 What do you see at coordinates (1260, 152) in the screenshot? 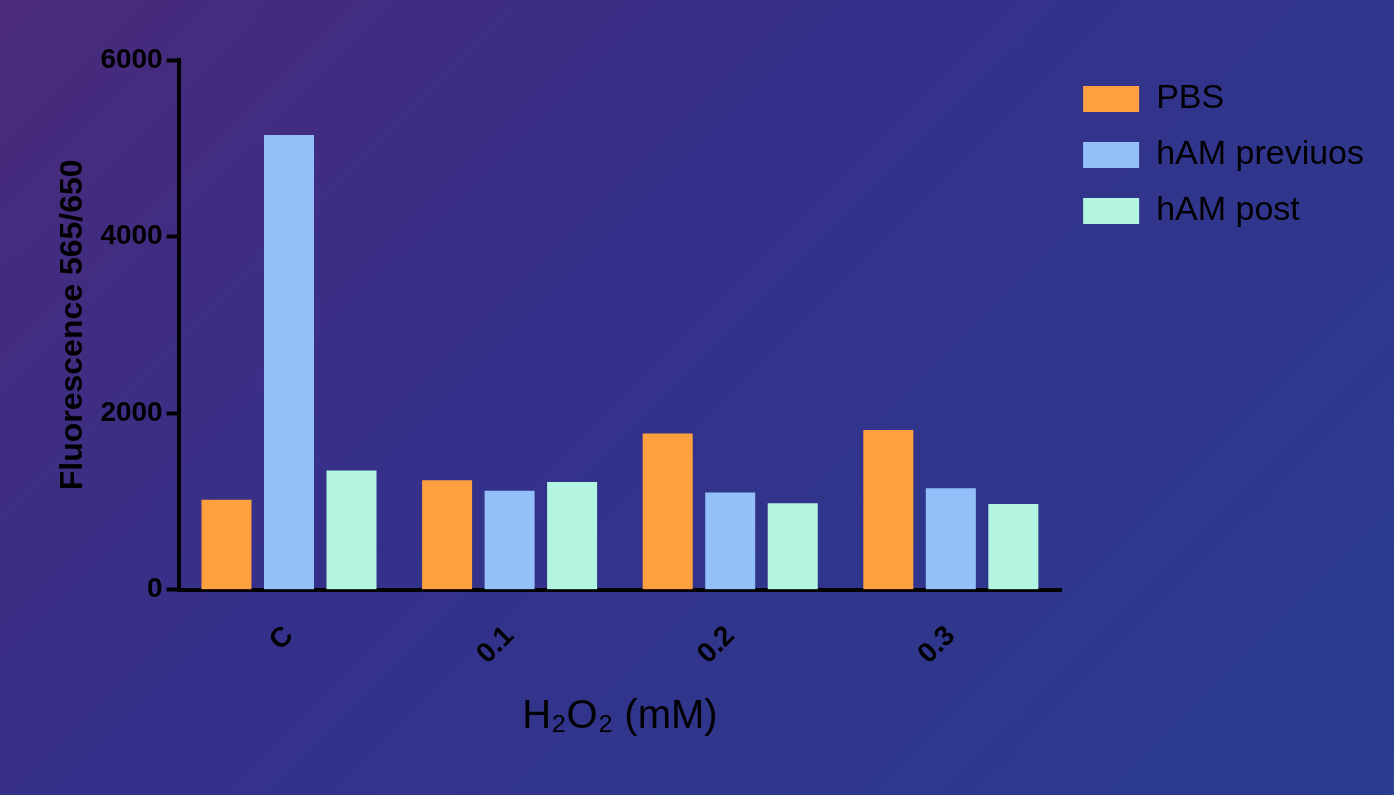
I see `legend-label: hAM previuos` at bounding box center [1260, 152].